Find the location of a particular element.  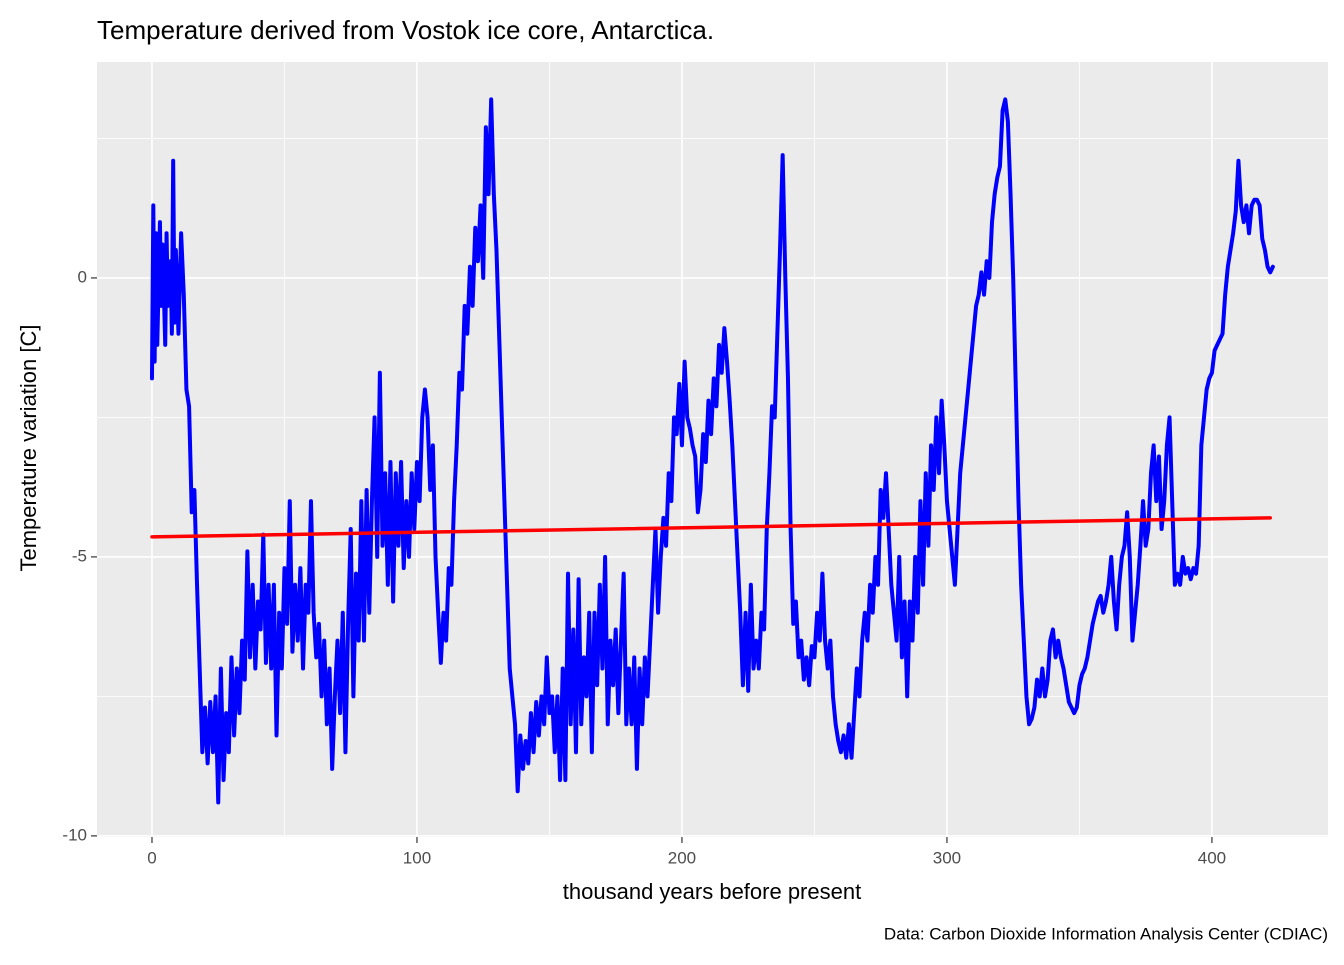

x-tick-label: 100 is located at coordinates (417, 857).